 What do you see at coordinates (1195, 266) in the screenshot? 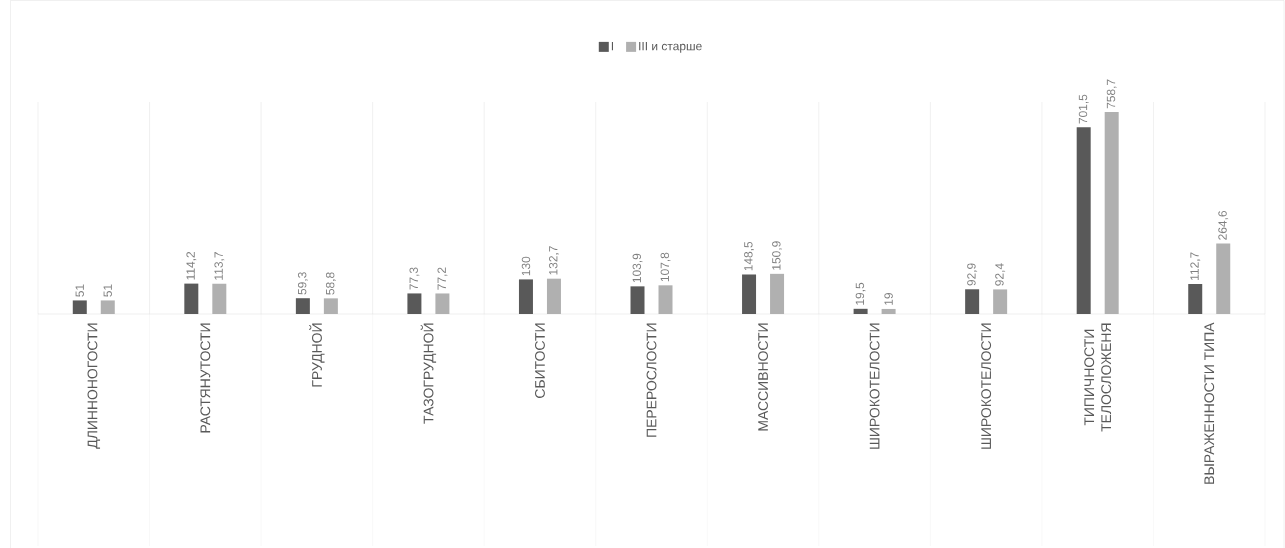
I see `data-label: 112,7` at bounding box center [1195, 266].